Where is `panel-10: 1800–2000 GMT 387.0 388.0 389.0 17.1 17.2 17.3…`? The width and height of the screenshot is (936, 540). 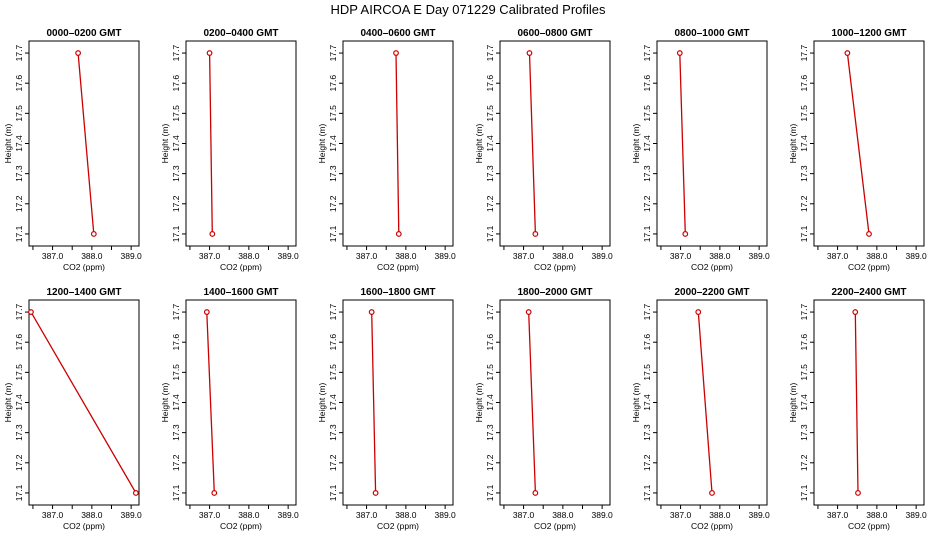 panel-10: 1800–2000 GMT 387.0 388.0 389.0 17.1 17.2 17.3… is located at coordinates (543, 409).